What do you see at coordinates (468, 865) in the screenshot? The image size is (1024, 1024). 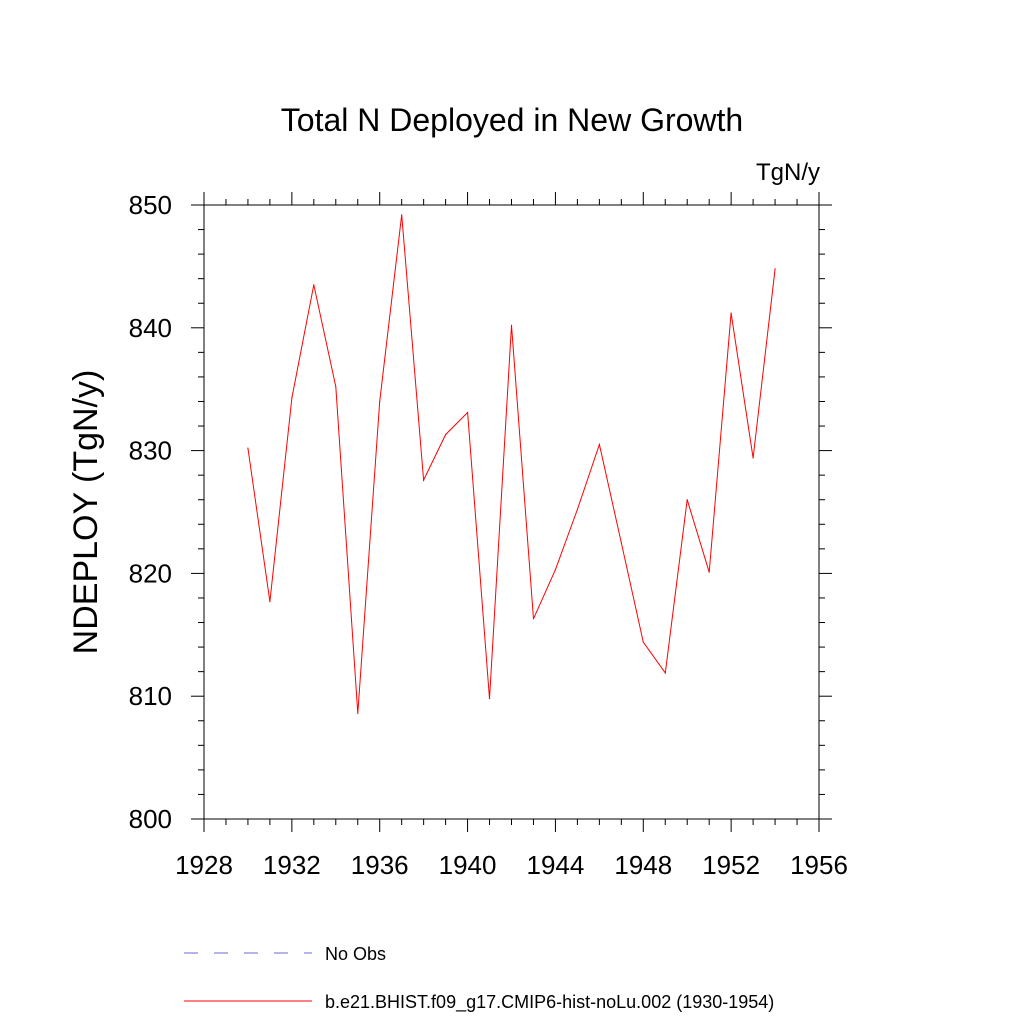 I see `x-tick-label: 1940` at bounding box center [468, 865].